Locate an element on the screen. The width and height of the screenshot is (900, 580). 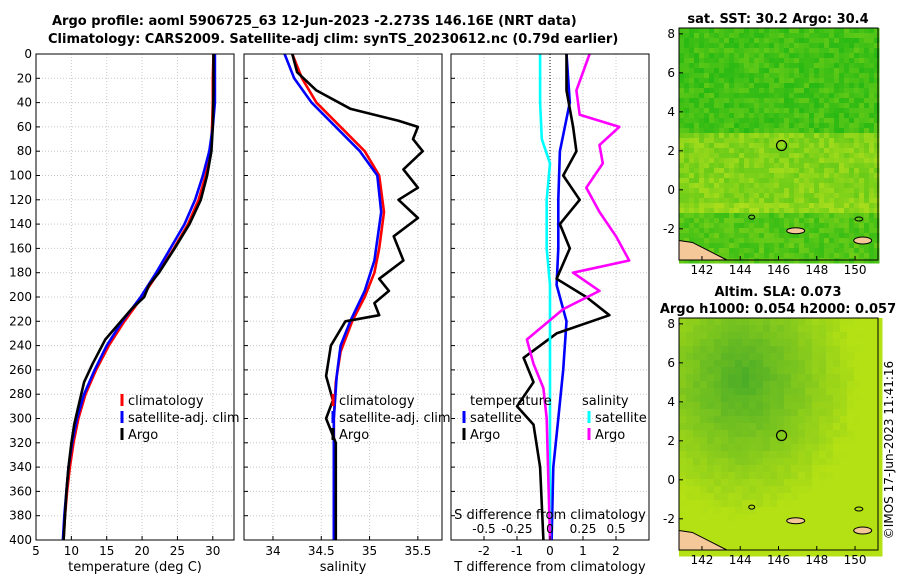
sla-ytick-label: 2 is located at coordinates (671, 441).